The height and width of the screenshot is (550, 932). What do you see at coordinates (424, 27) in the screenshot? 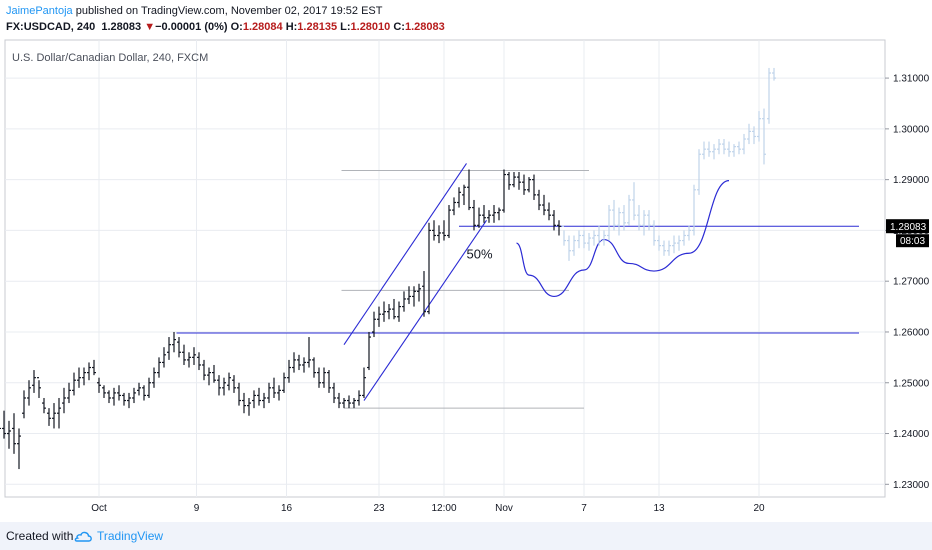
I see `close-value: 1.28083` at bounding box center [424, 27].